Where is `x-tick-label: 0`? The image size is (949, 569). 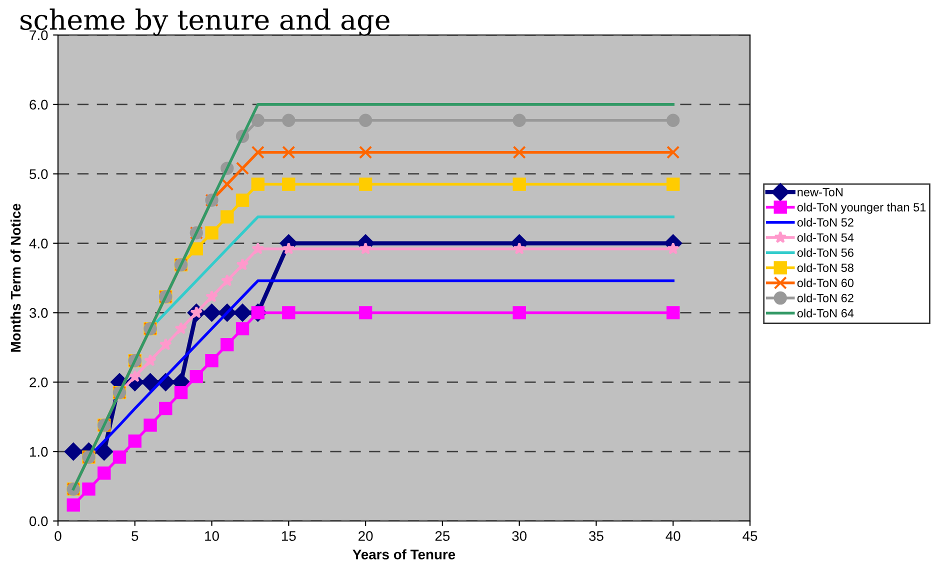 x-tick-label: 0 is located at coordinates (58, 536).